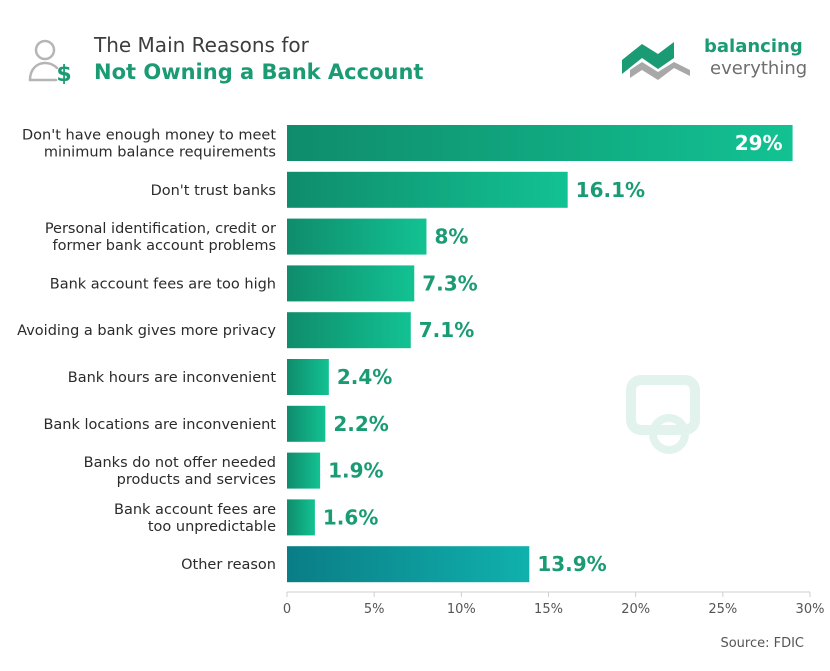 The image size is (830, 671). I want to click on category-label-9-line2: too unpredictable, so click(212, 527).